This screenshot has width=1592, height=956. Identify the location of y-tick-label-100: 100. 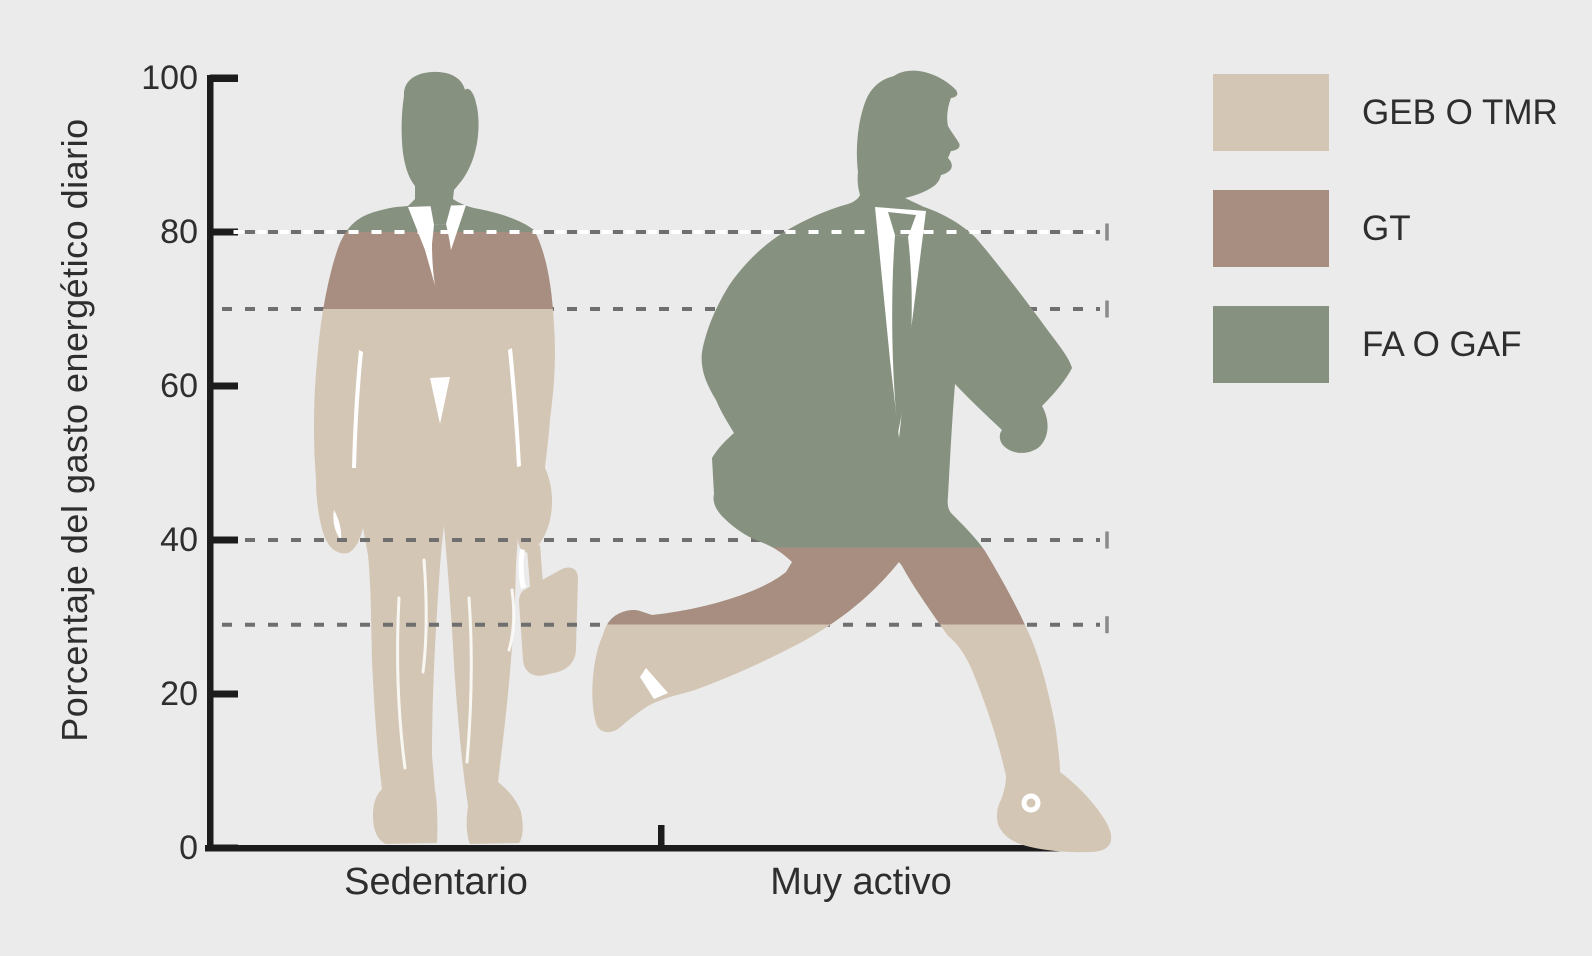
(169, 78).